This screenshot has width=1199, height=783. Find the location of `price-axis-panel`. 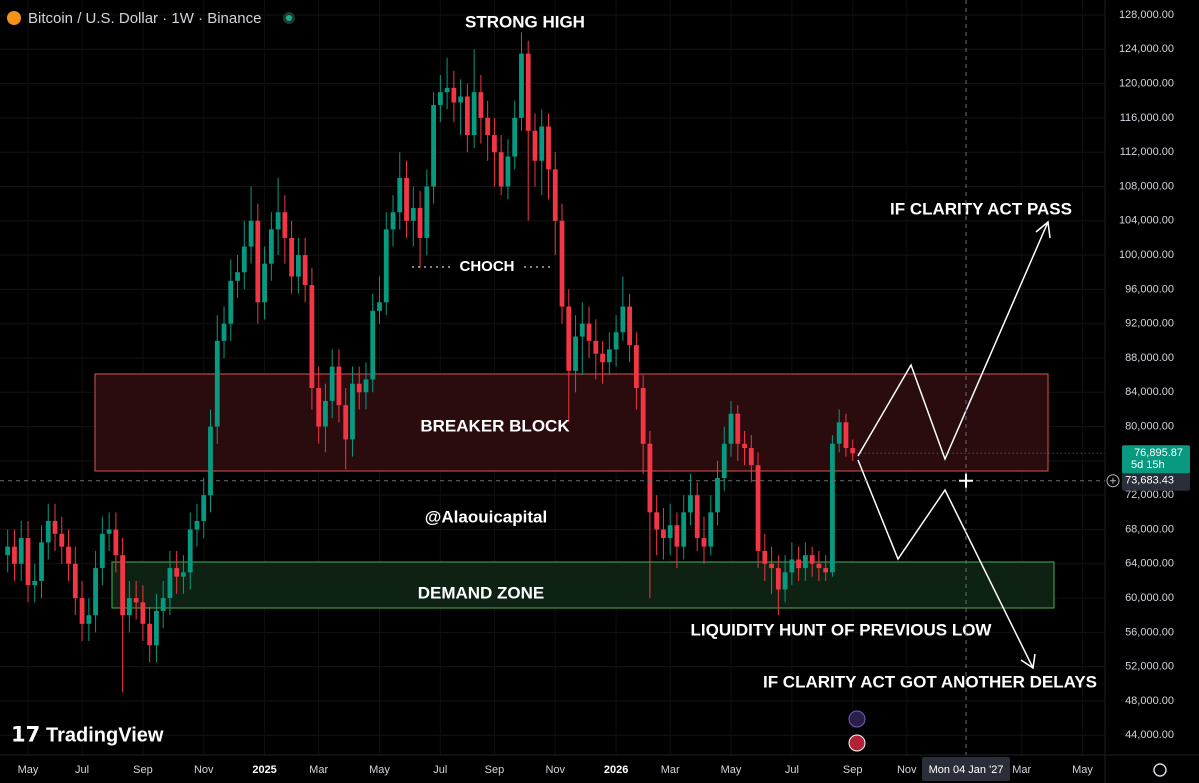

price-axis-panel is located at coordinates (1152, 391).